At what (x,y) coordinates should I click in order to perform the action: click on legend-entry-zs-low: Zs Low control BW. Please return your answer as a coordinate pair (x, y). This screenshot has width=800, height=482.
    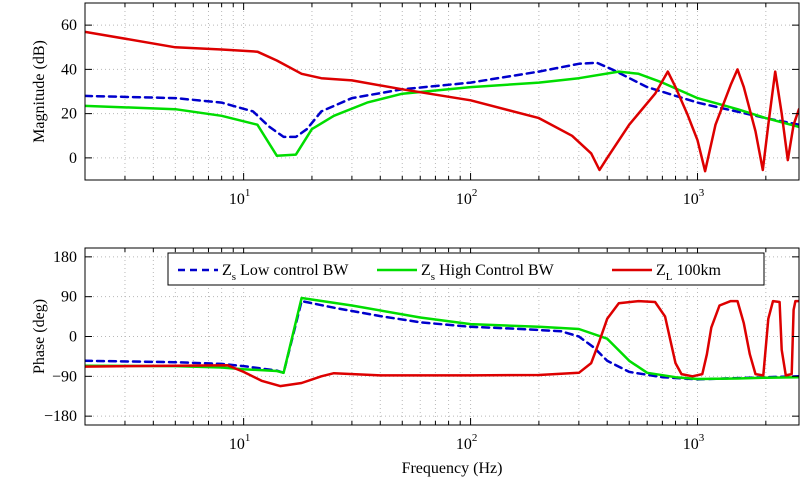
    Looking at the image, I should click on (285, 272).